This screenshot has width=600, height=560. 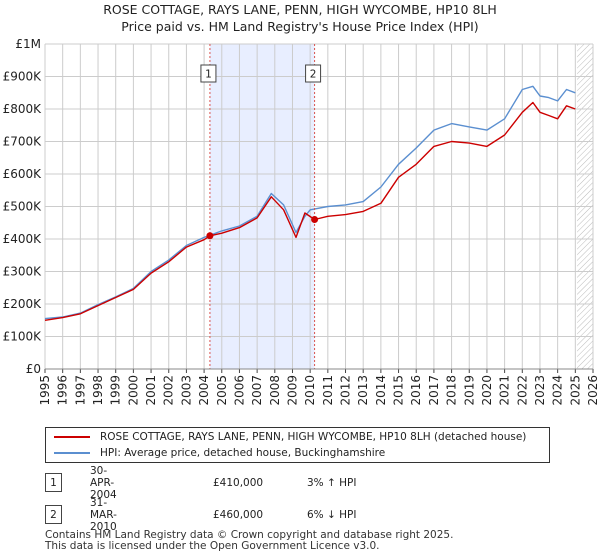 What do you see at coordinates (593, 390) in the screenshot?
I see `x-tick-label: 2026` at bounding box center [593, 390].